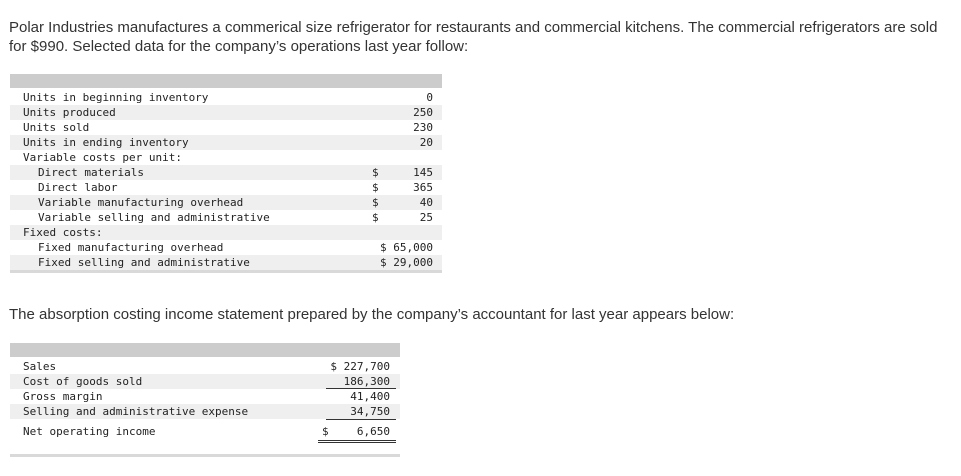  What do you see at coordinates (366, 381) in the screenshot?
I see `row-value: 186,300` at bounding box center [366, 381].